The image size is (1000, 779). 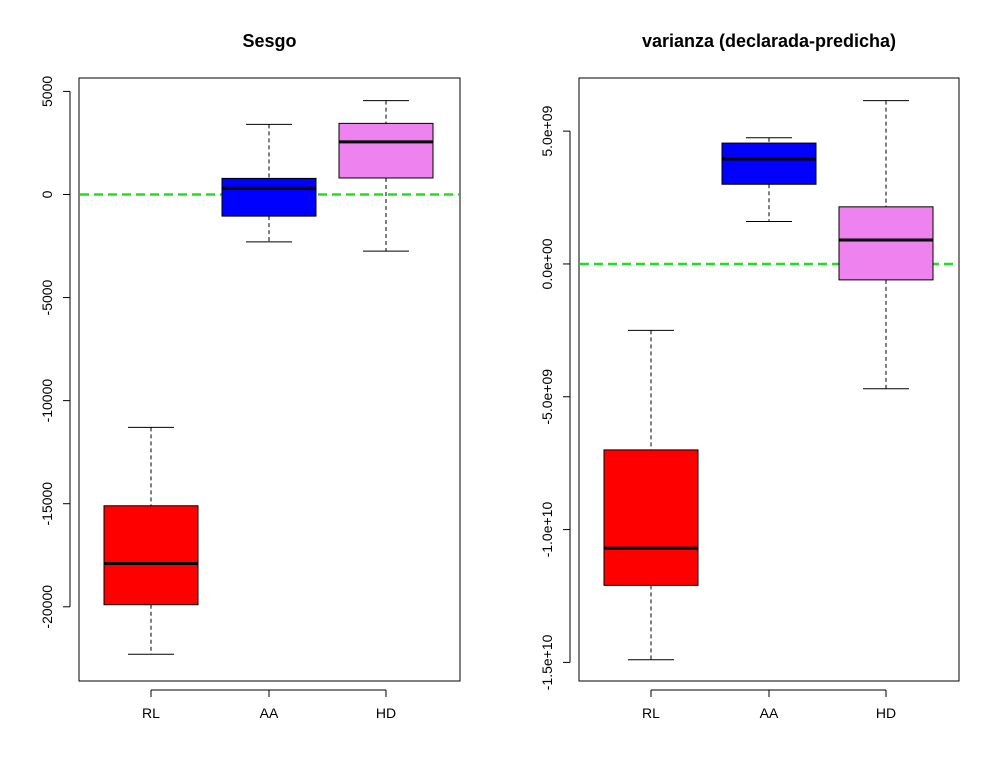 I want to click on y-tick-label: -1.0e+10, so click(x=547, y=530).